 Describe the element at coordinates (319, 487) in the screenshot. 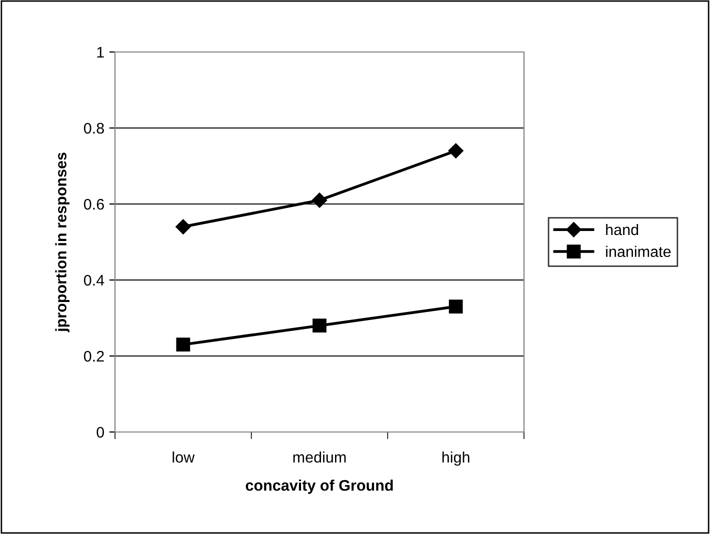

I see `x-axis-title: concavity of Ground` at that location.